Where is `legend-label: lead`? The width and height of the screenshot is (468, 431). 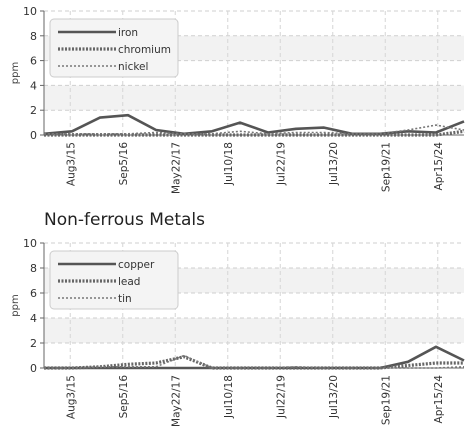
legend-label: lead is located at coordinates (129, 282).